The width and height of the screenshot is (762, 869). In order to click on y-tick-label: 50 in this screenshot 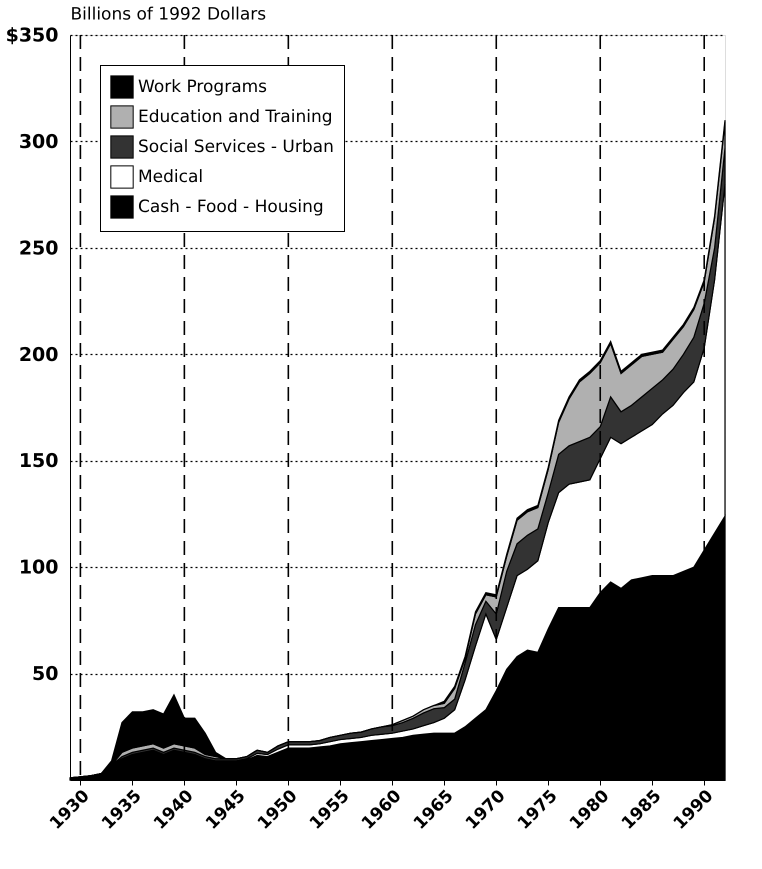, I will do `click(45, 674)`.